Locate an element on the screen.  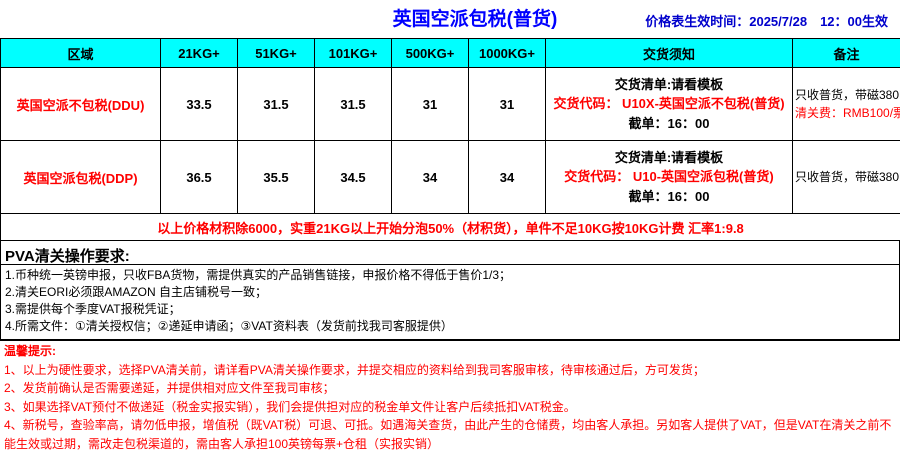
cell-notice-ddp: 交货清单:请看模板 交货代码： U10-英国空派包税(普货) 截单：16：00 is located at coordinates (669, 177).